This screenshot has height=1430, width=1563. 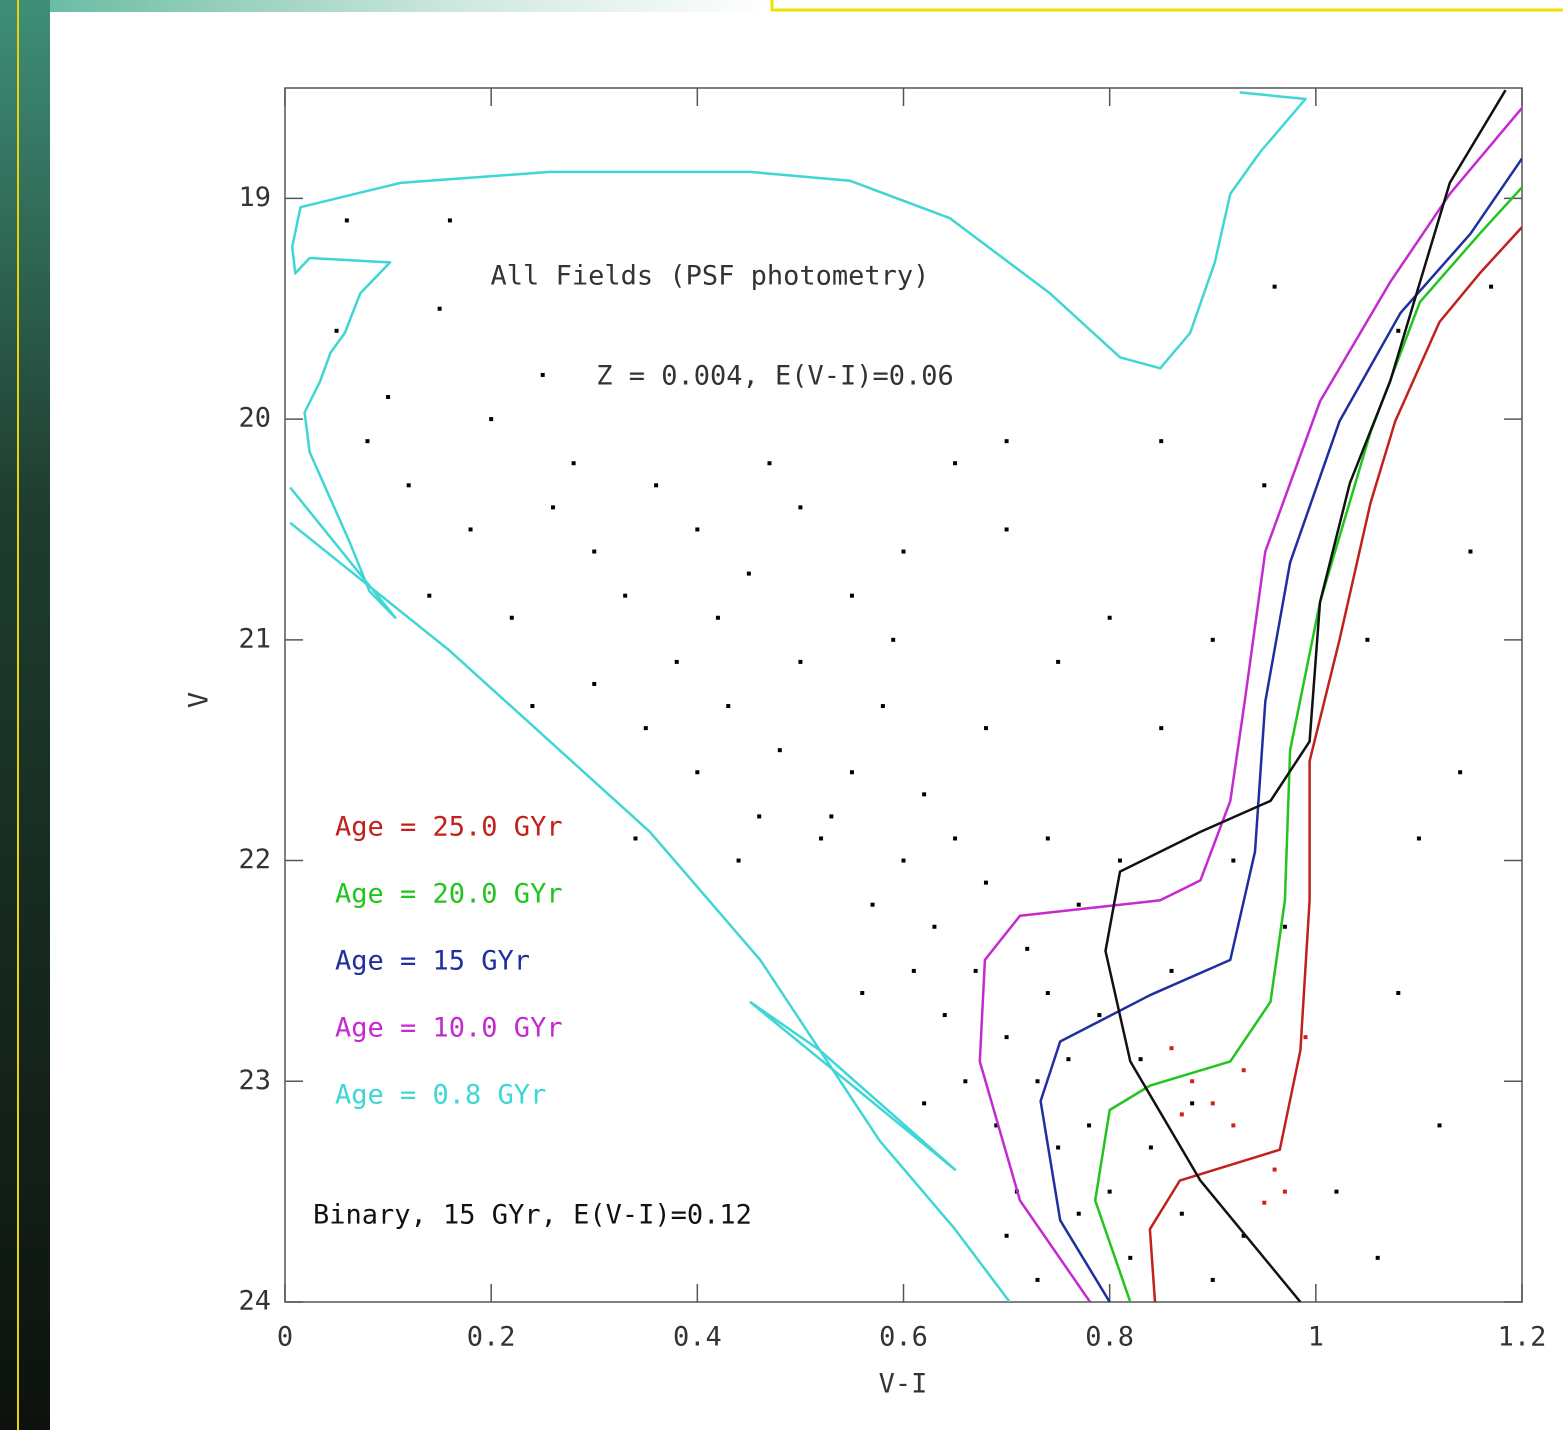 I want to click on legend-entry: Binary, 15 GYr, E(V-I)=0.12, so click(x=532, y=1215).